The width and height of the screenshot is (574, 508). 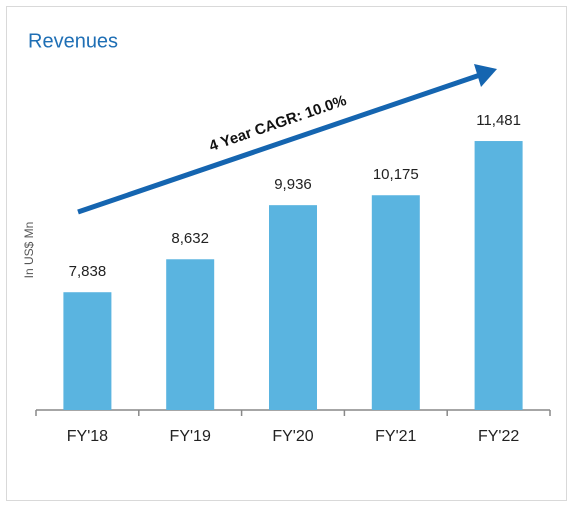 I want to click on data-label: 9,936, so click(x=293, y=184).